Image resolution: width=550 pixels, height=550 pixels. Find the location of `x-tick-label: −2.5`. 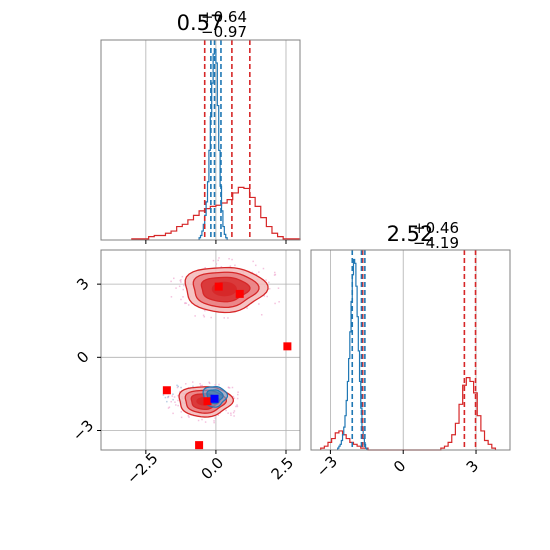

x-tick-label: −2.5 is located at coordinates (142, 468).